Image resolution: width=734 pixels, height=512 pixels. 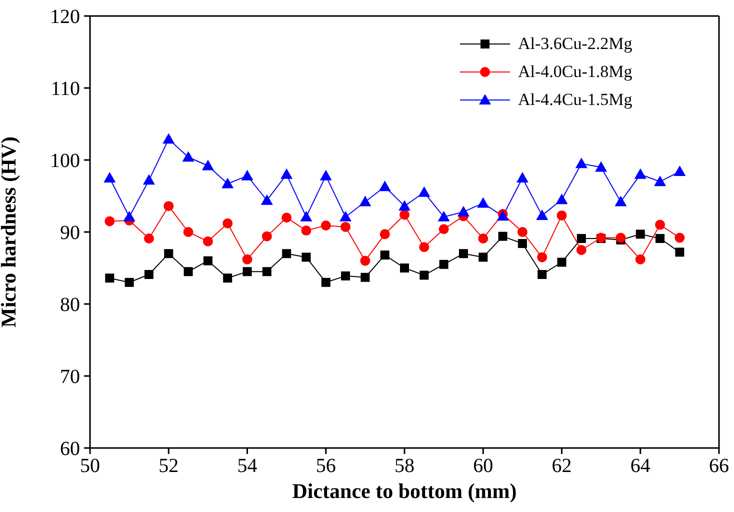 What do you see at coordinates (640, 466) in the screenshot?
I see `x-tick-label: 64` at bounding box center [640, 466].